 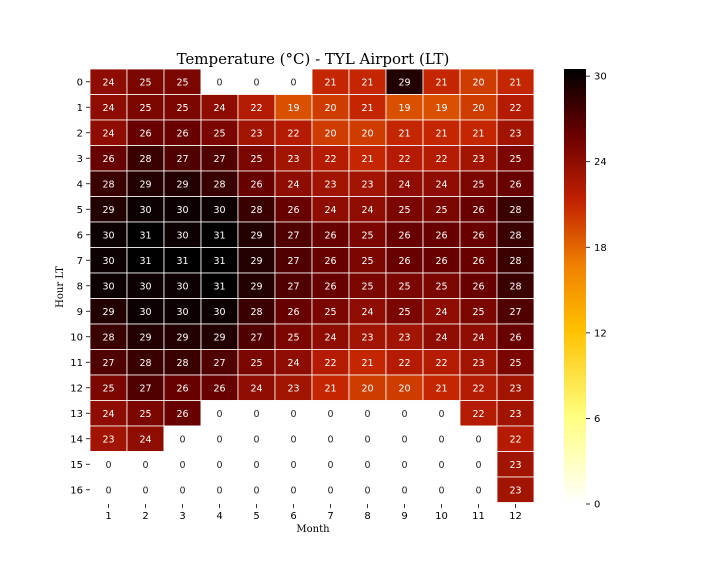 What do you see at coordinates (80, 159) in the screenshot?
I see `y-tick-label: 3` at bounding box center [80, 159].